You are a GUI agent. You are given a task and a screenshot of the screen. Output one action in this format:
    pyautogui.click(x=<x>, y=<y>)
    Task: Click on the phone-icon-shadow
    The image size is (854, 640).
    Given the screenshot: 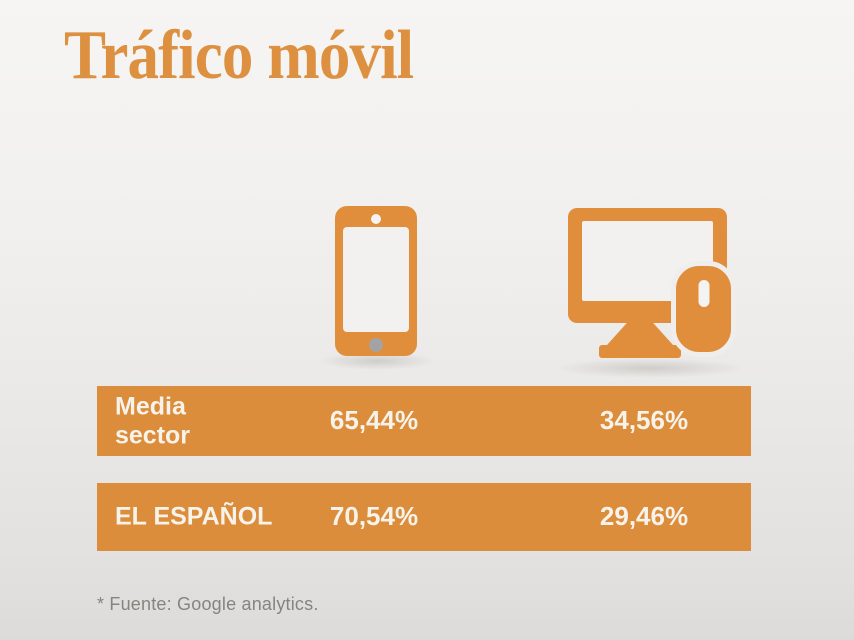 What is the action you would take?
    pyautogui.click(x=377, y=361)
    